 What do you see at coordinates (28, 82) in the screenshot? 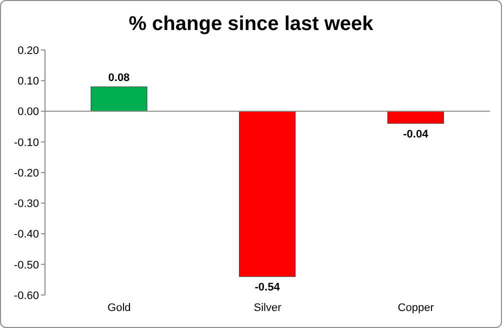
I see `y-tick-label: 0.10` at bounding box center [28, 82].